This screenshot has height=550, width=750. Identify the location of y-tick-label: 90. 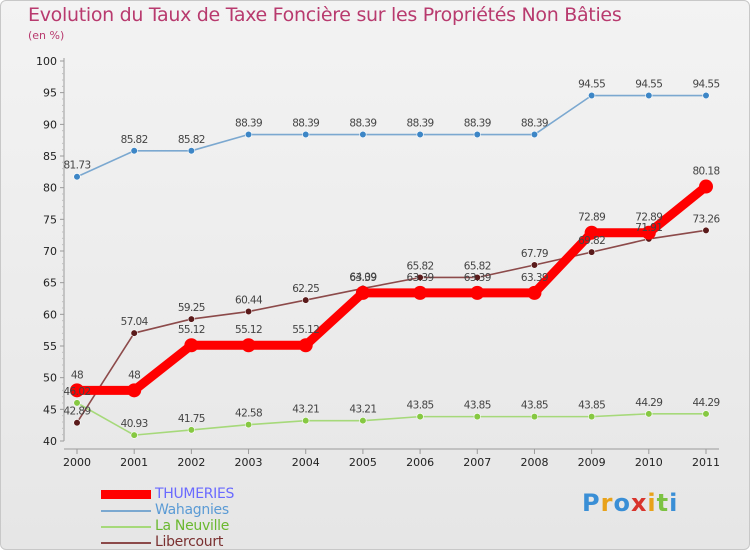
(50, 124).